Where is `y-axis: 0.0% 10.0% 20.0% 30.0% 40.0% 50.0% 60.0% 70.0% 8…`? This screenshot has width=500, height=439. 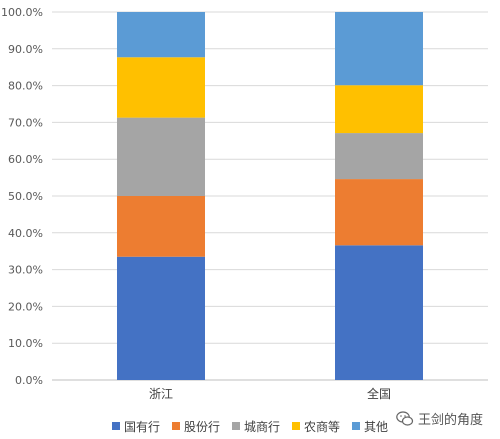
y-axis: 0.0% 10.0% 20.0% 30.0% 40.0% 50.0% 60.0% 70.0% 8… is located at coordinates (22, 196).